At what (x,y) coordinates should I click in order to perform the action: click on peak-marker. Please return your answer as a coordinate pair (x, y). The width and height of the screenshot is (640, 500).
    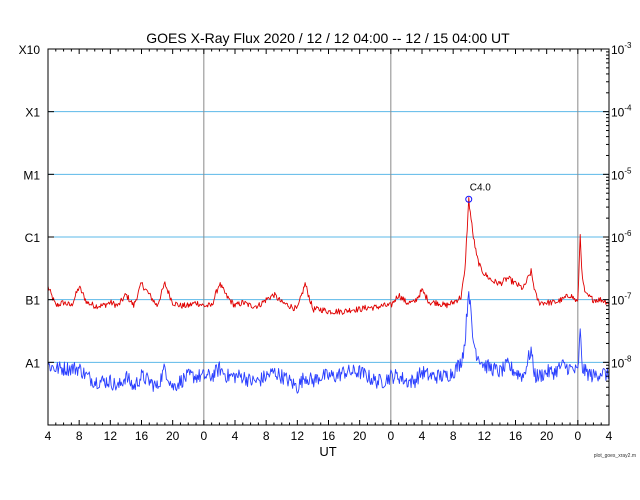
    Looking at the image, I should click on (469, 199).